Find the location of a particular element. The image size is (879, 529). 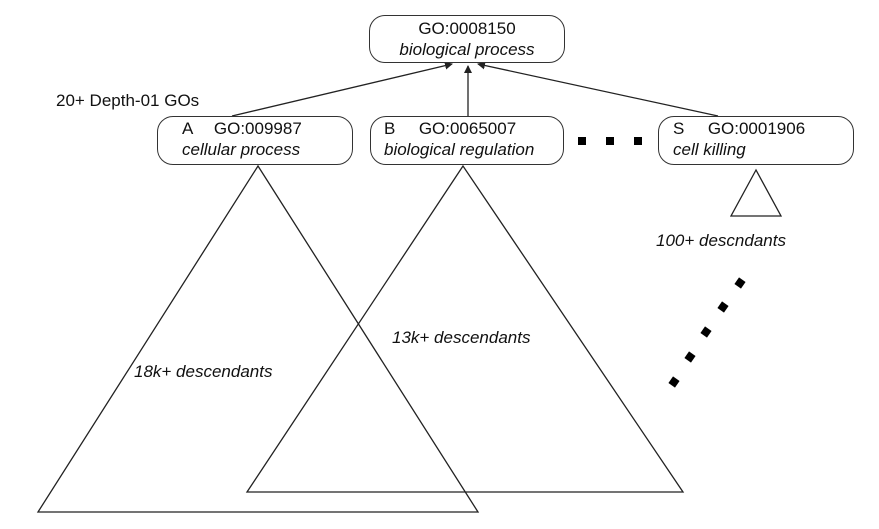

node-a-letter: A is located at coordinates (187, 128).